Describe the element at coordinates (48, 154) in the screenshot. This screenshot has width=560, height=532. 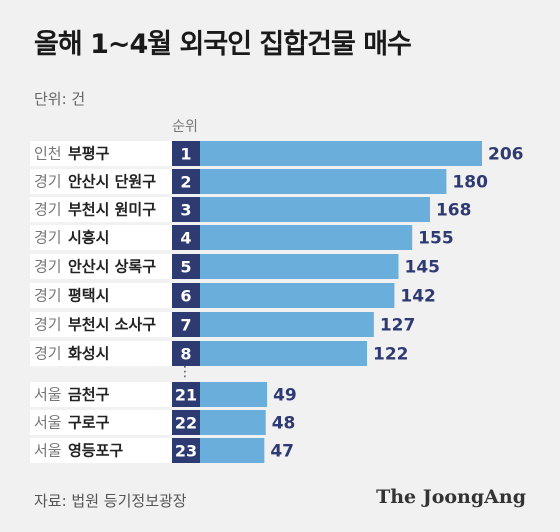
I see `region-label: 인천` at that location.